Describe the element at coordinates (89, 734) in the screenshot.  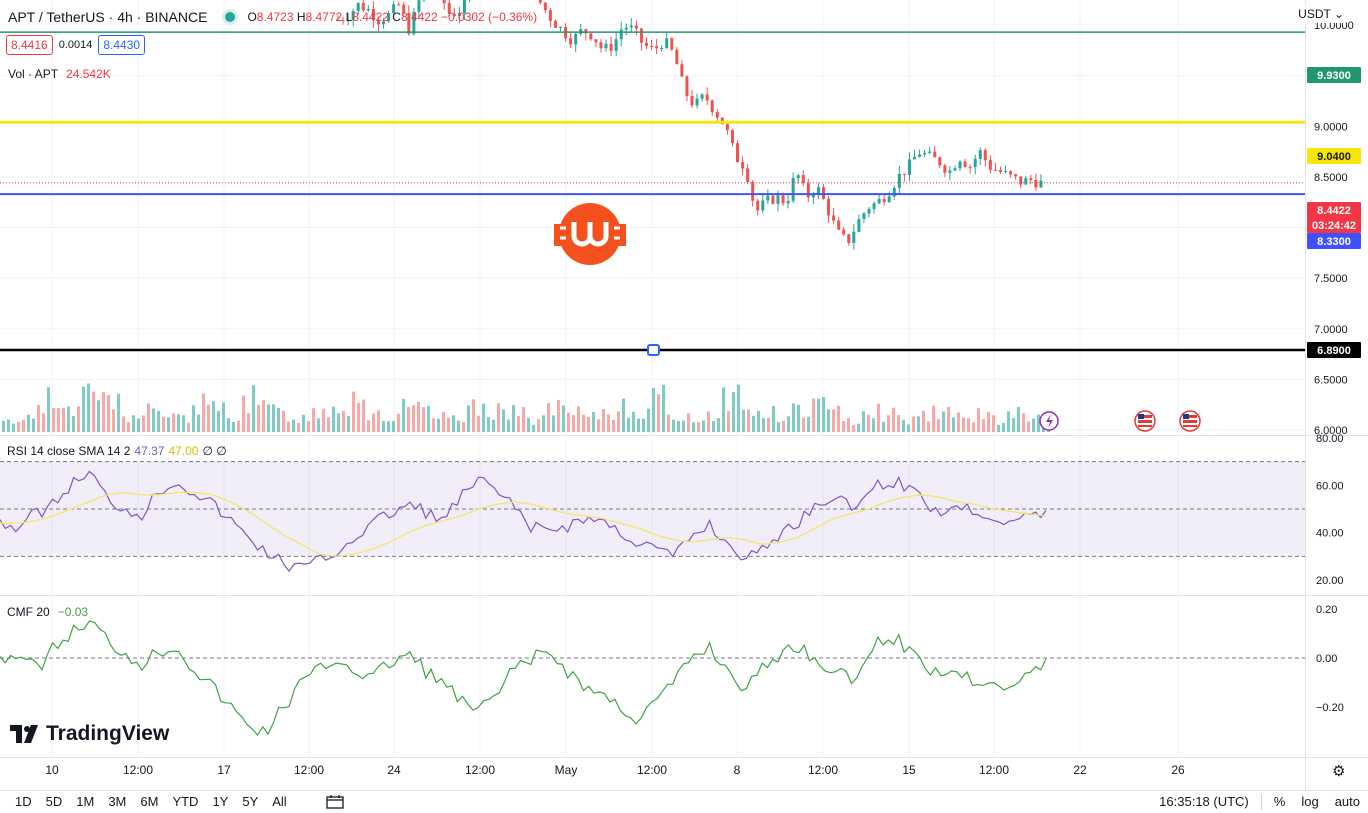
I see `tradingview-logo: TradingView` at that location.